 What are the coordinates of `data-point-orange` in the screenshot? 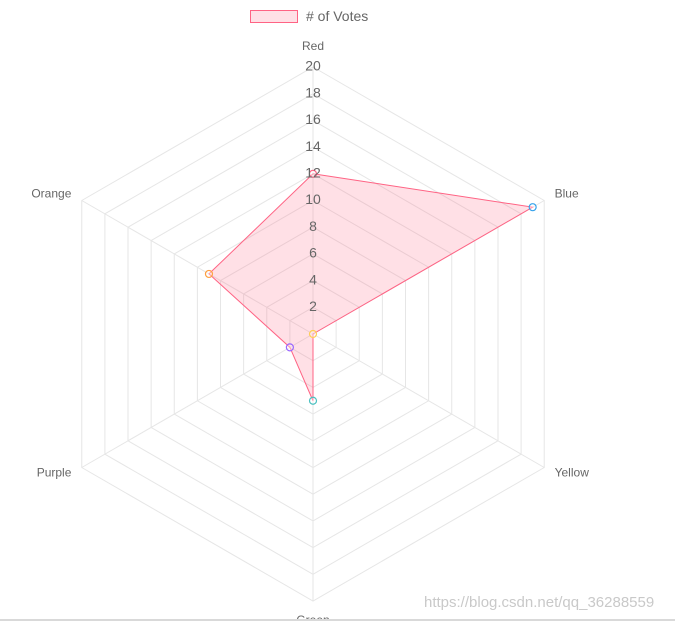 It's located at (209, 274).